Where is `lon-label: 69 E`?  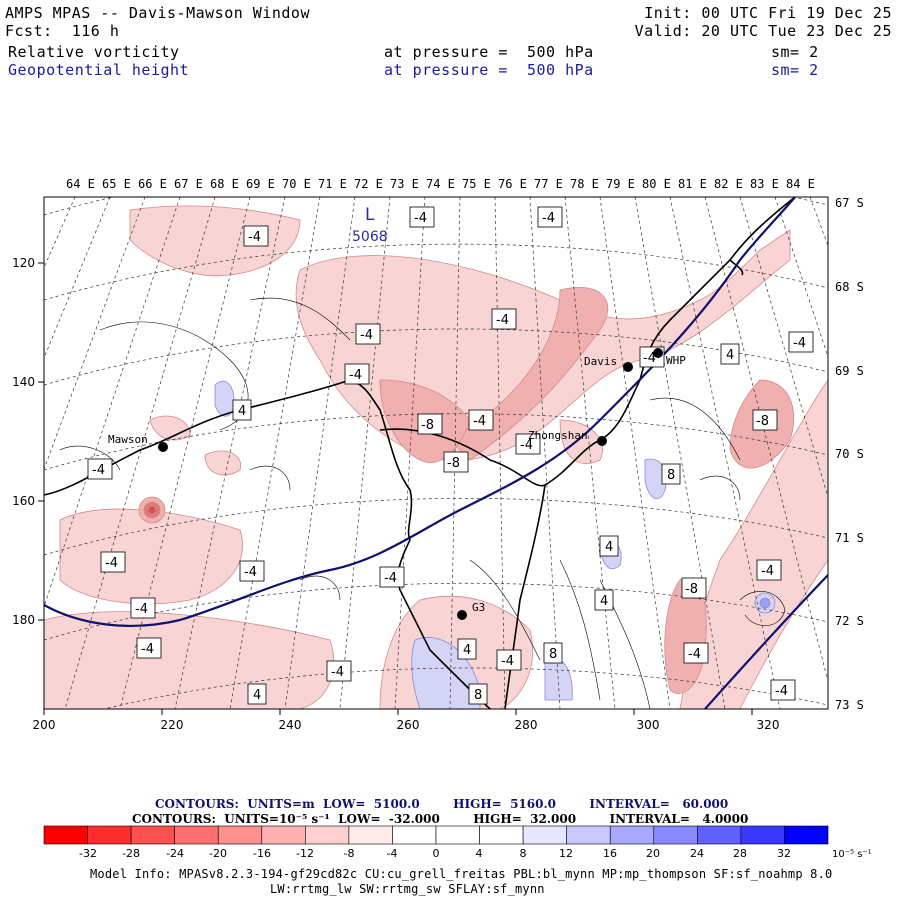
lon-label: 69 E is located at coordinates (260, 184).